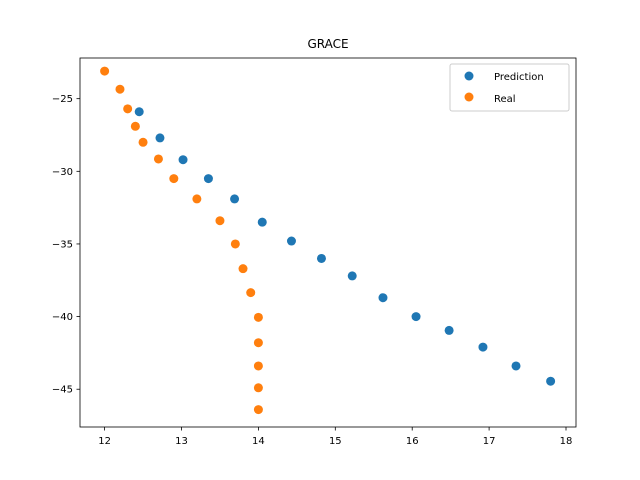 This screenshot has width=640, height=480. I want to click on x-tick-label: 18, so click(566, 441).